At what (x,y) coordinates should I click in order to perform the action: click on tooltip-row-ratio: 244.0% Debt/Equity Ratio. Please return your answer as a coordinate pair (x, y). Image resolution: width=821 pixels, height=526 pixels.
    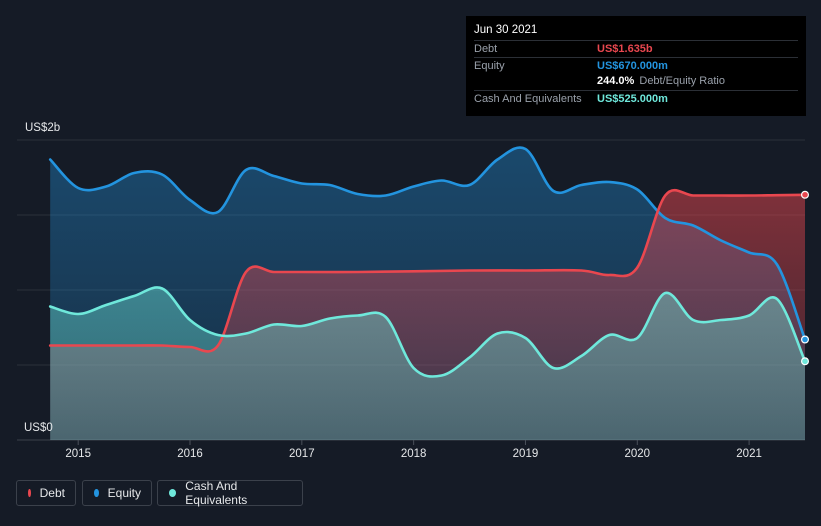
    Looking at the image, I should click on (636, 81).